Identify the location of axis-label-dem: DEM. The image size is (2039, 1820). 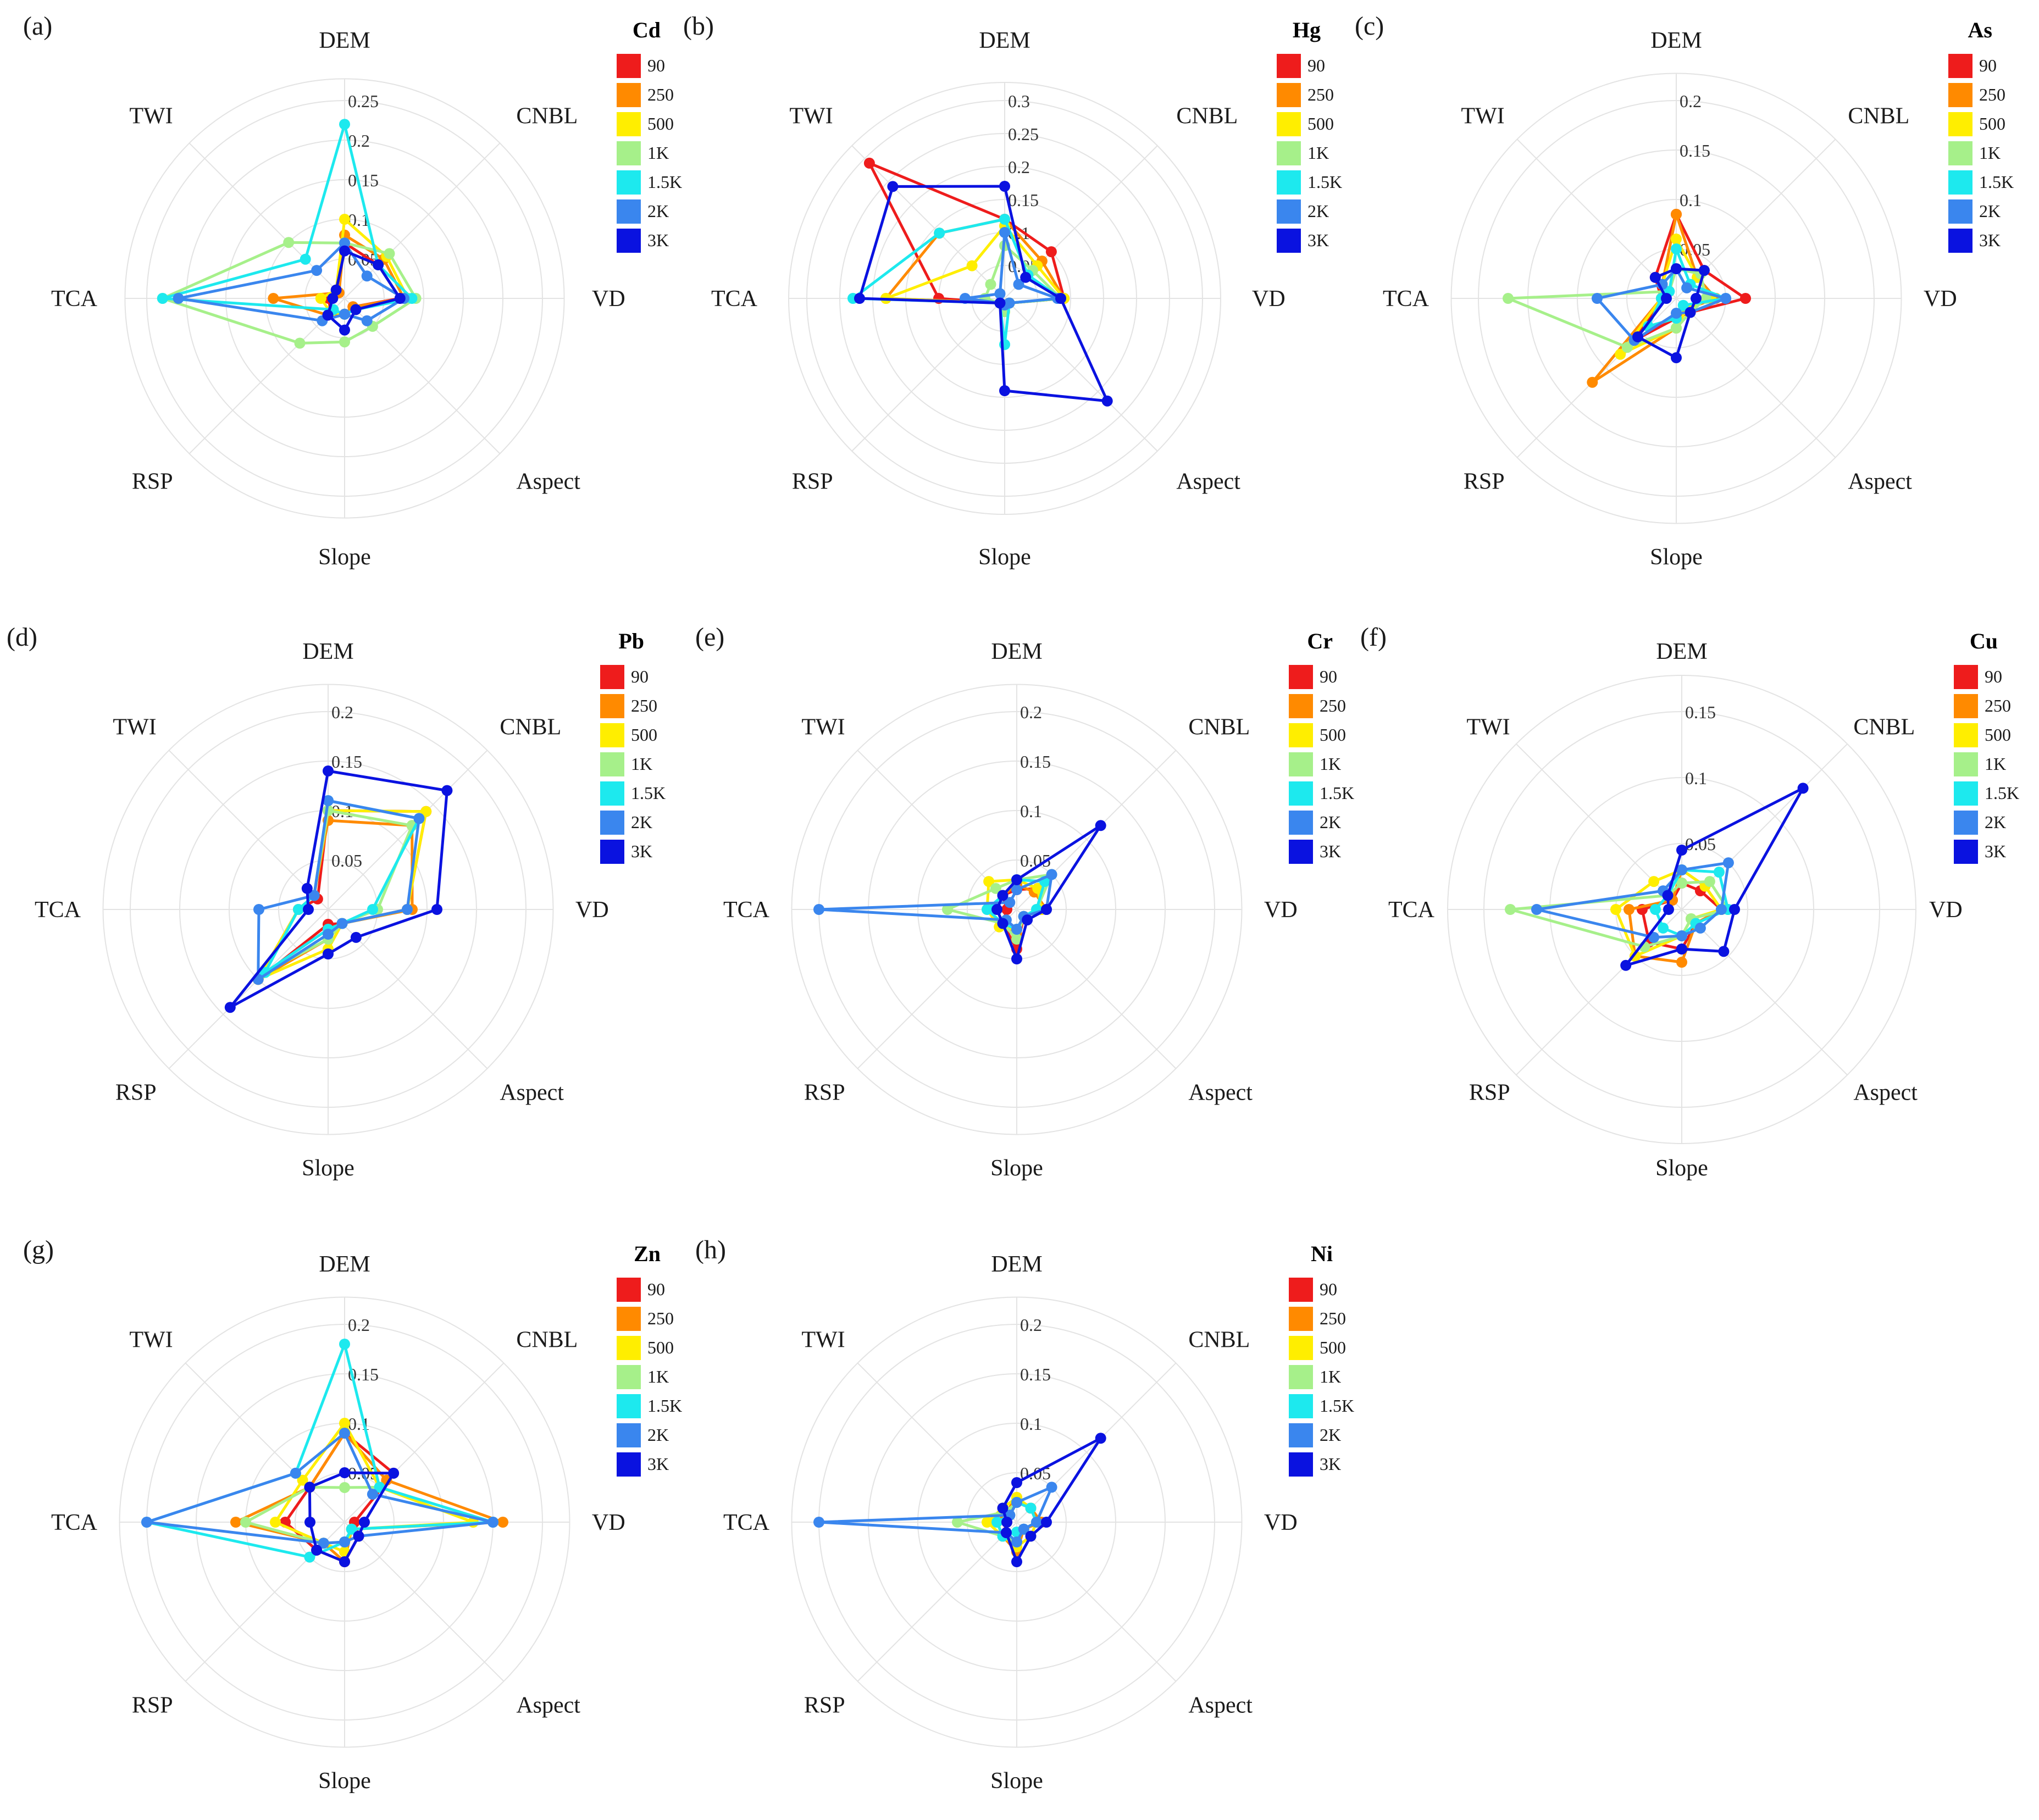
(327, 651).